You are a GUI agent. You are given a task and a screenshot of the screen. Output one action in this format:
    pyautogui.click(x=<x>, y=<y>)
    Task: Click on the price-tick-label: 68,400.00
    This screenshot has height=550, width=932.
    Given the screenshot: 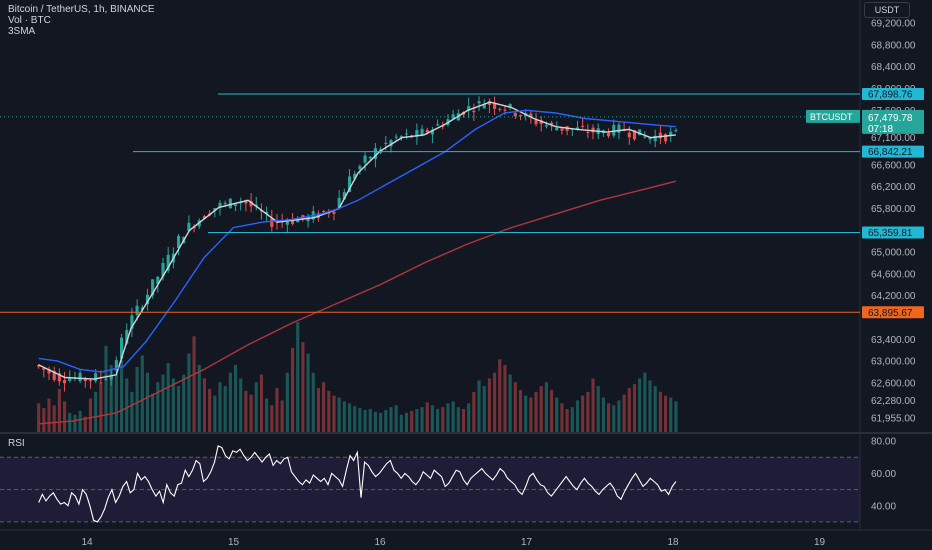 What is the action you would take?
    pyautogui.click(x=893, y=67)
    